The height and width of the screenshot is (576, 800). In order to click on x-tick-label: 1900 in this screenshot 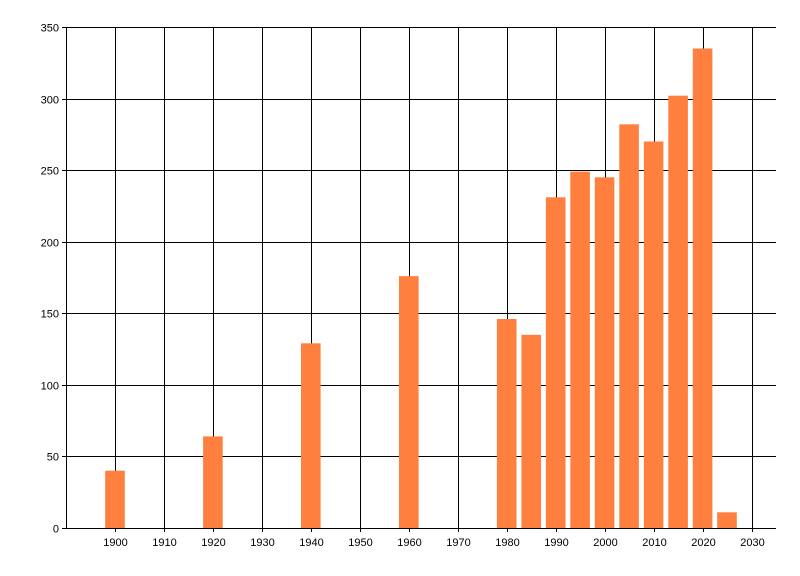, I will do `click(115, 543)`.